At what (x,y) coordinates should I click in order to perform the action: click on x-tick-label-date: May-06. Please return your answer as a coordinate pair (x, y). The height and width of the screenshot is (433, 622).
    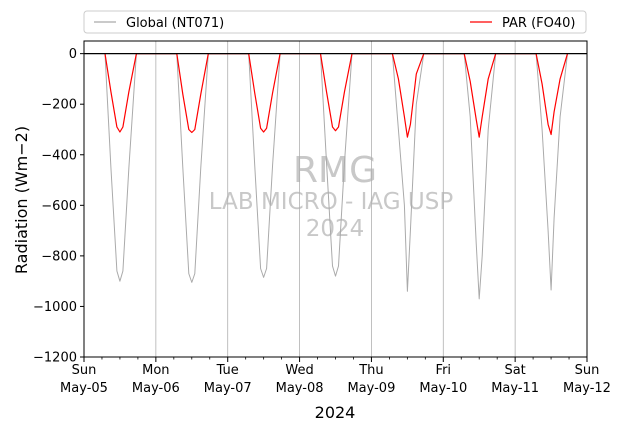
    Looking at the image, I should click on (156, 388).